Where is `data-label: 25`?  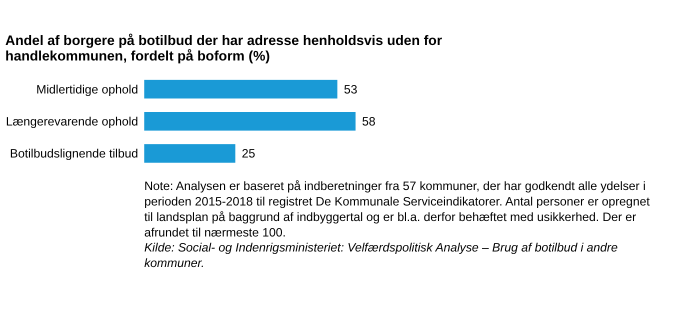
data-label: 25 is located at coordinates (249, 153).